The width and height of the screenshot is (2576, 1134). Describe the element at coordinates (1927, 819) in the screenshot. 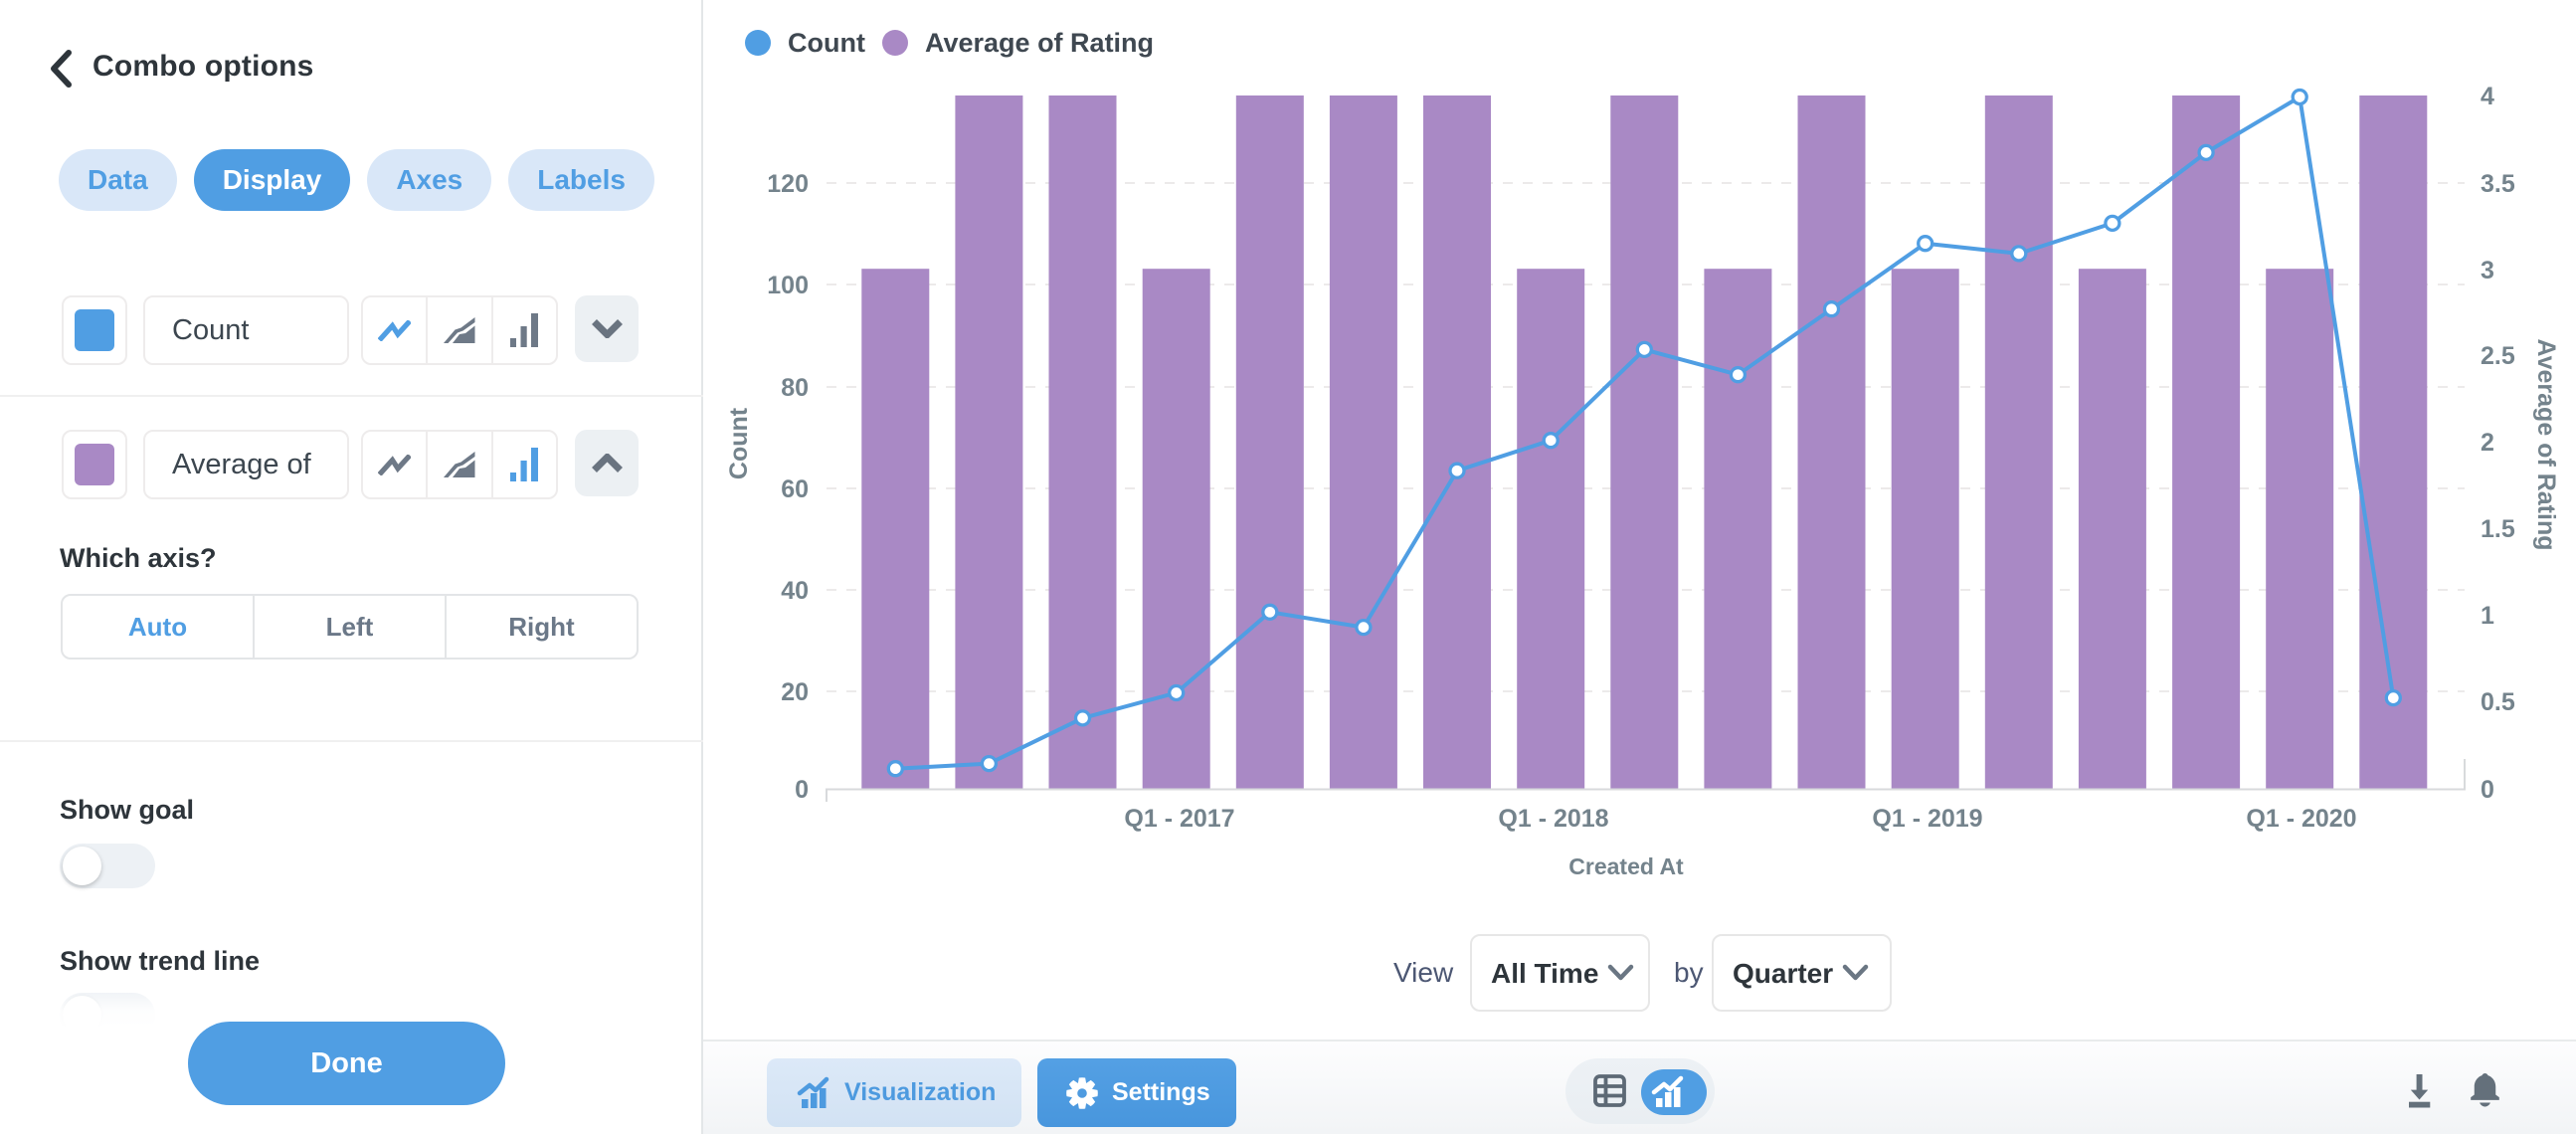

I see `svg-text: Q1 - 2019` at that location.